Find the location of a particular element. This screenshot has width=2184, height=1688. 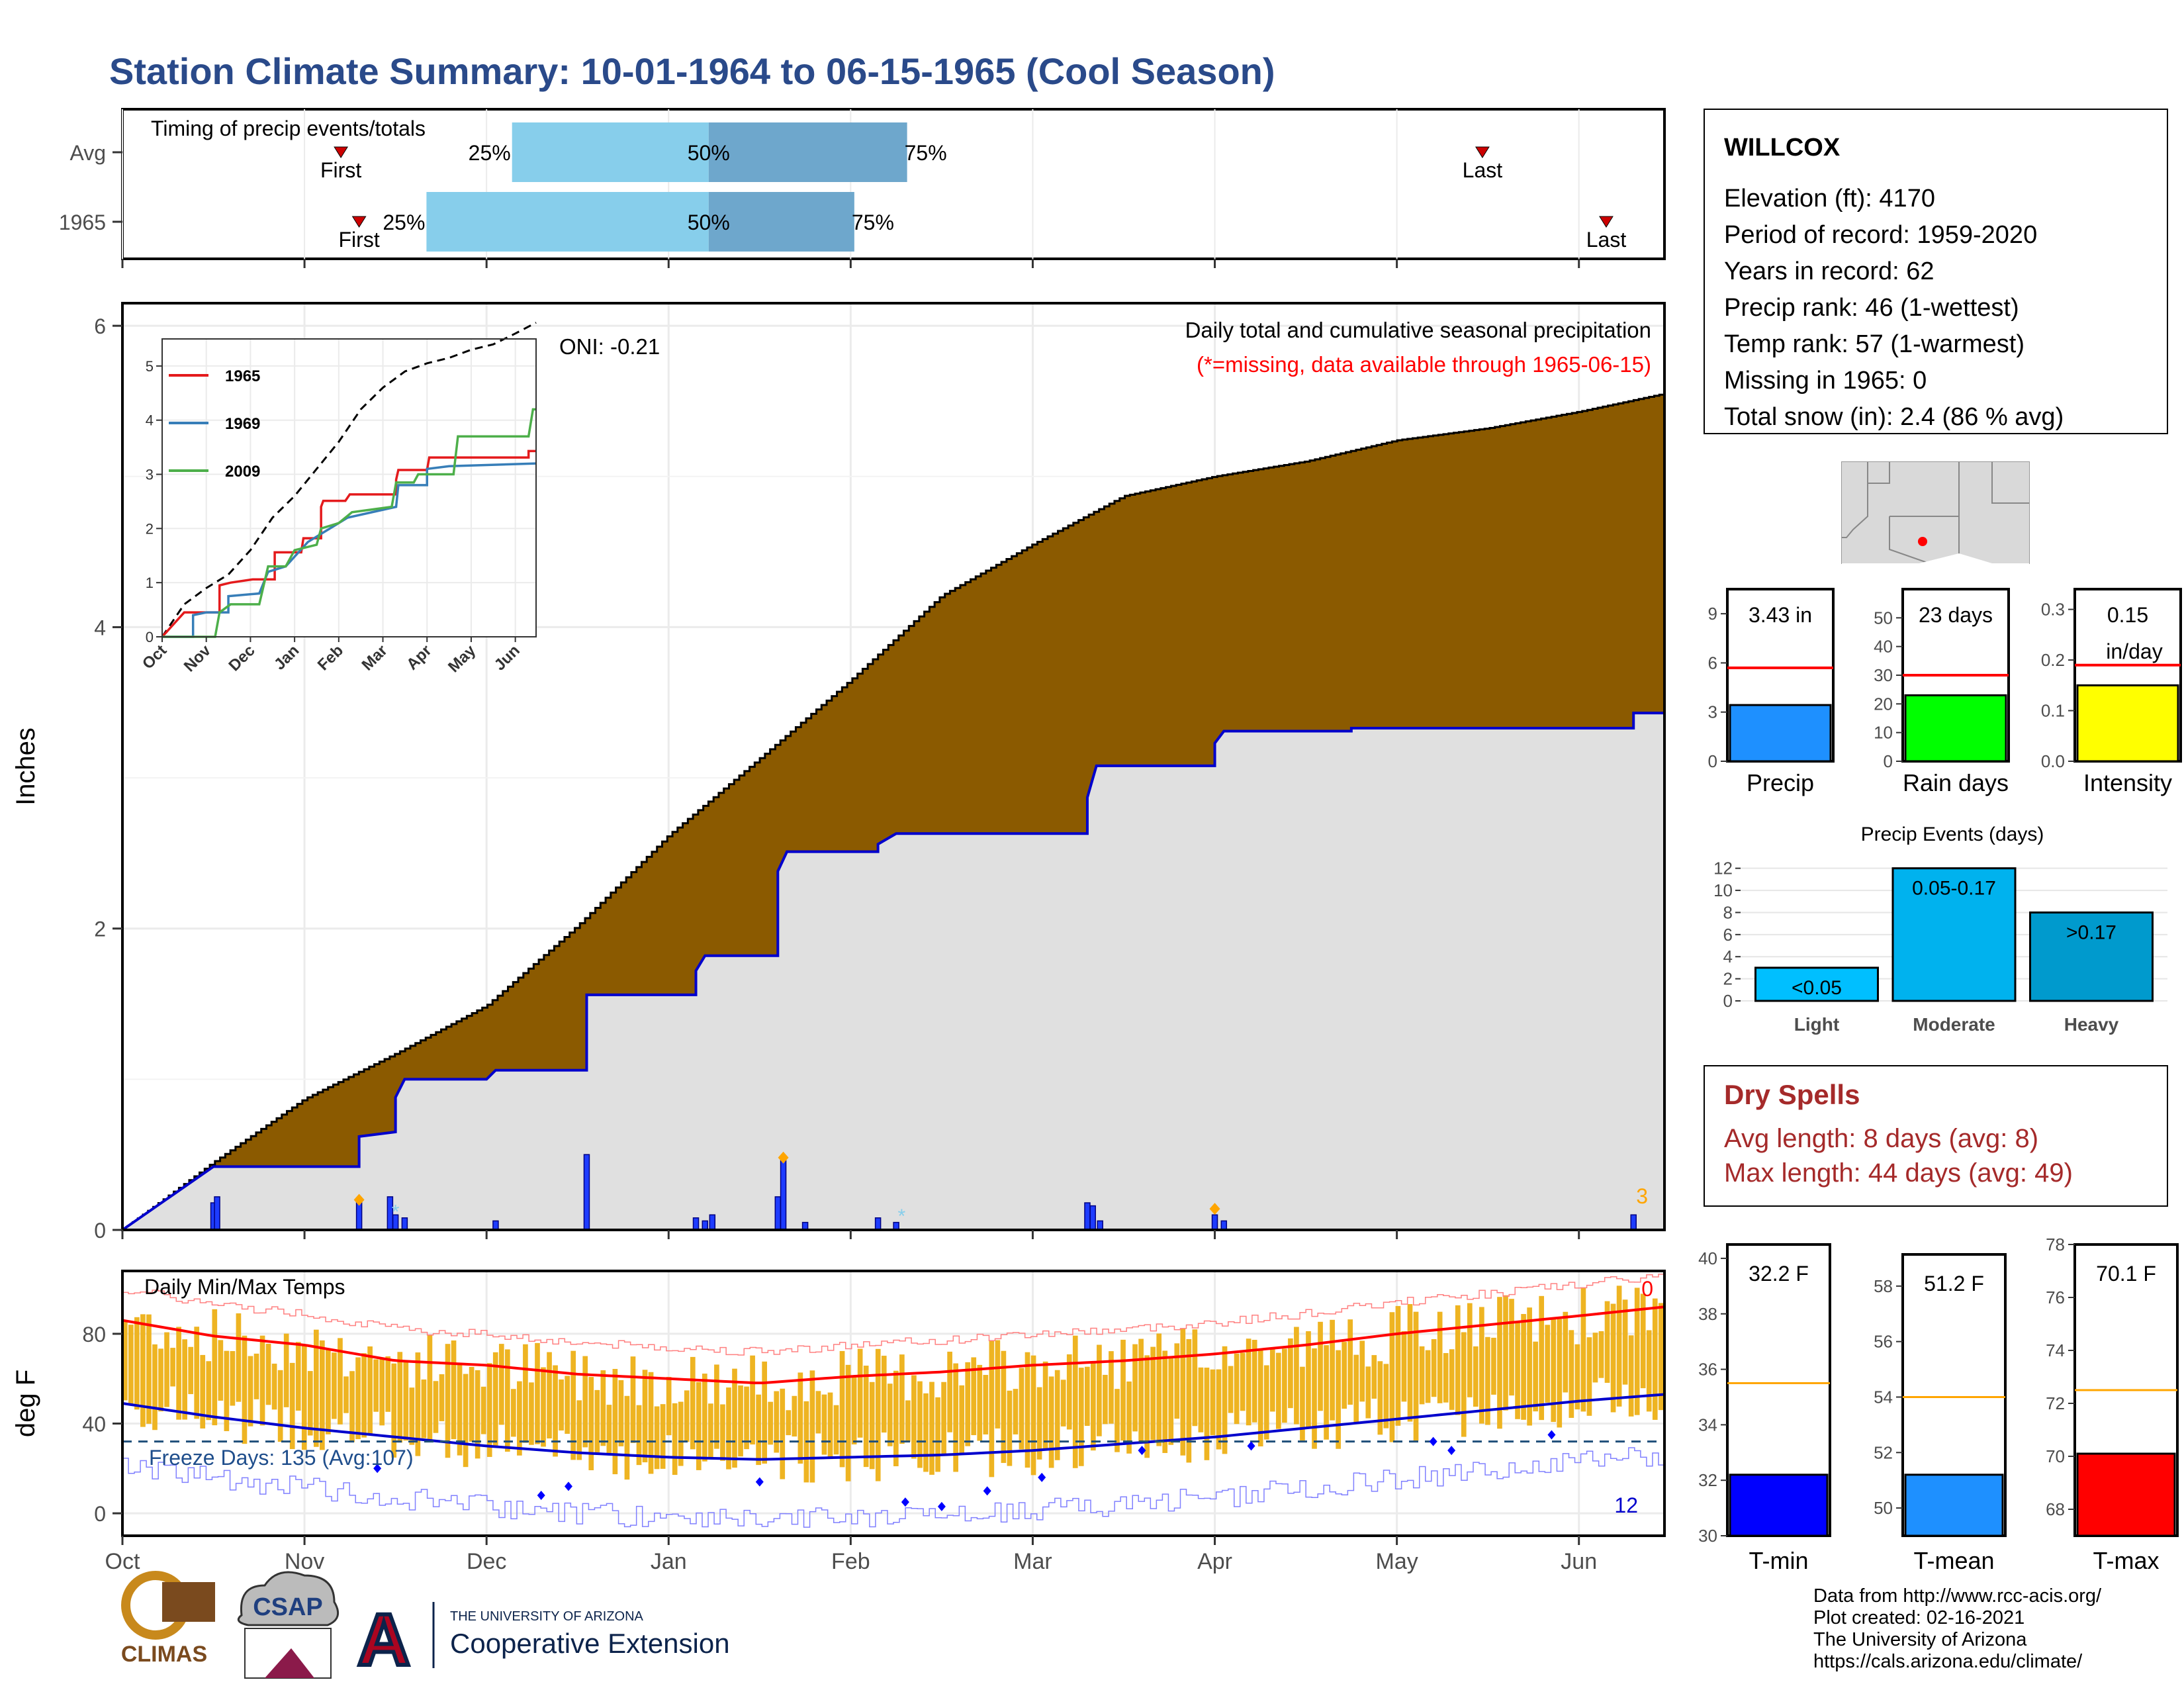

timing-p25-label: 25% is located at coordinates (490, 153).